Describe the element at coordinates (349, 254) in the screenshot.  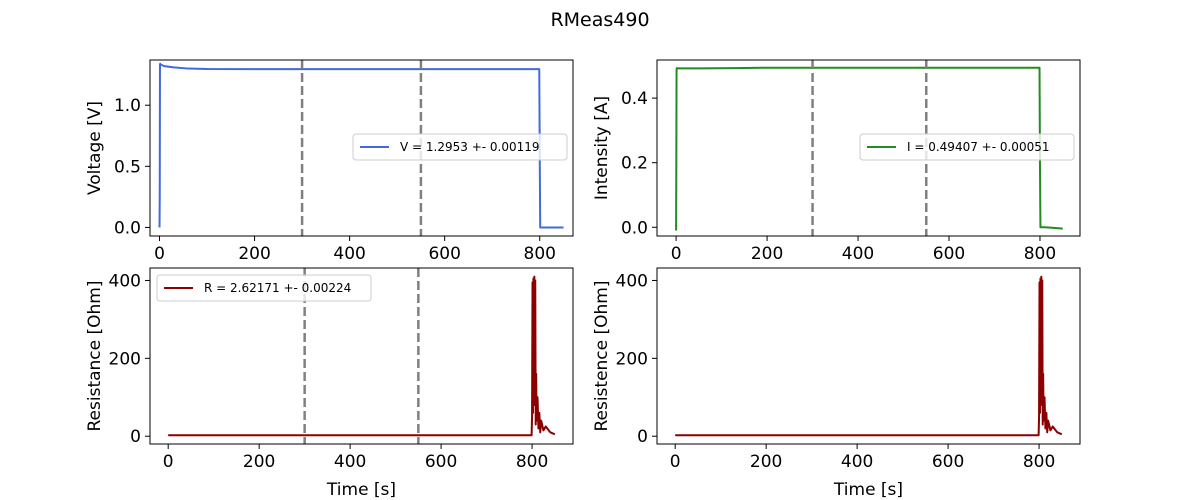
I see `voltage-xtick-label: 400` at that location.